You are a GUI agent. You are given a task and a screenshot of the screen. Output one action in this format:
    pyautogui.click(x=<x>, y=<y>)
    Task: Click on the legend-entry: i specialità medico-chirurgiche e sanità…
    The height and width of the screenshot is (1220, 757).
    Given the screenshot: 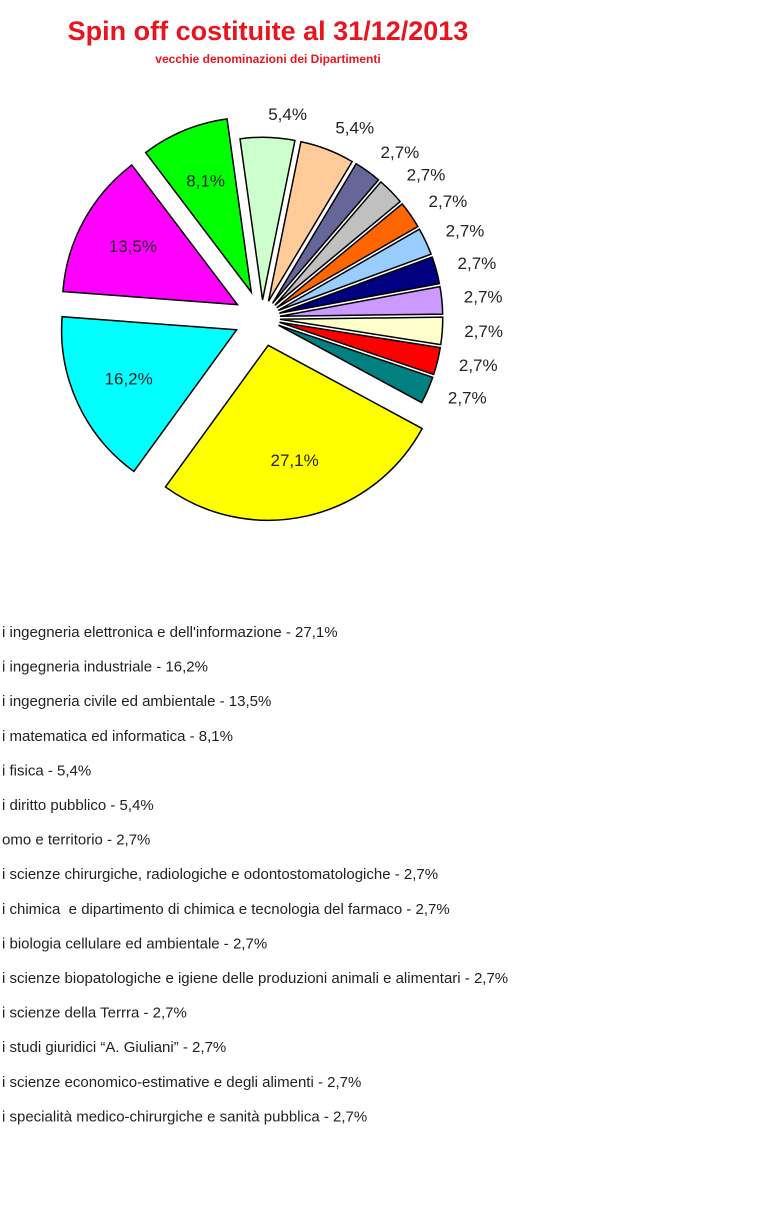 What is the action you would take?
    pyautogui.click(x=184, y=1116)
    